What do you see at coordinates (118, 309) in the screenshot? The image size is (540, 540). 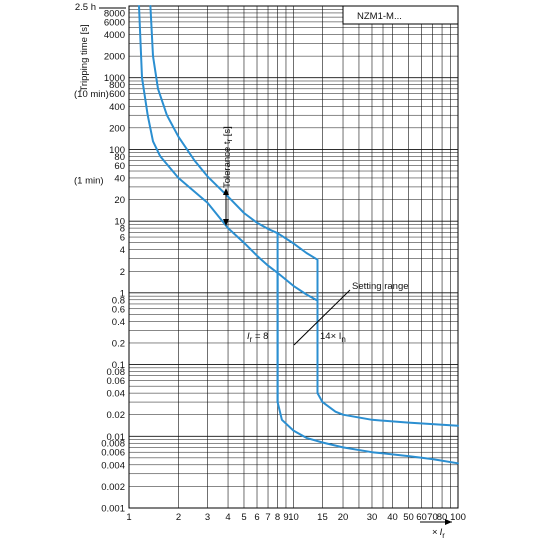 I see `y-tick-label: 0.6` at bounding box center [118, 309].